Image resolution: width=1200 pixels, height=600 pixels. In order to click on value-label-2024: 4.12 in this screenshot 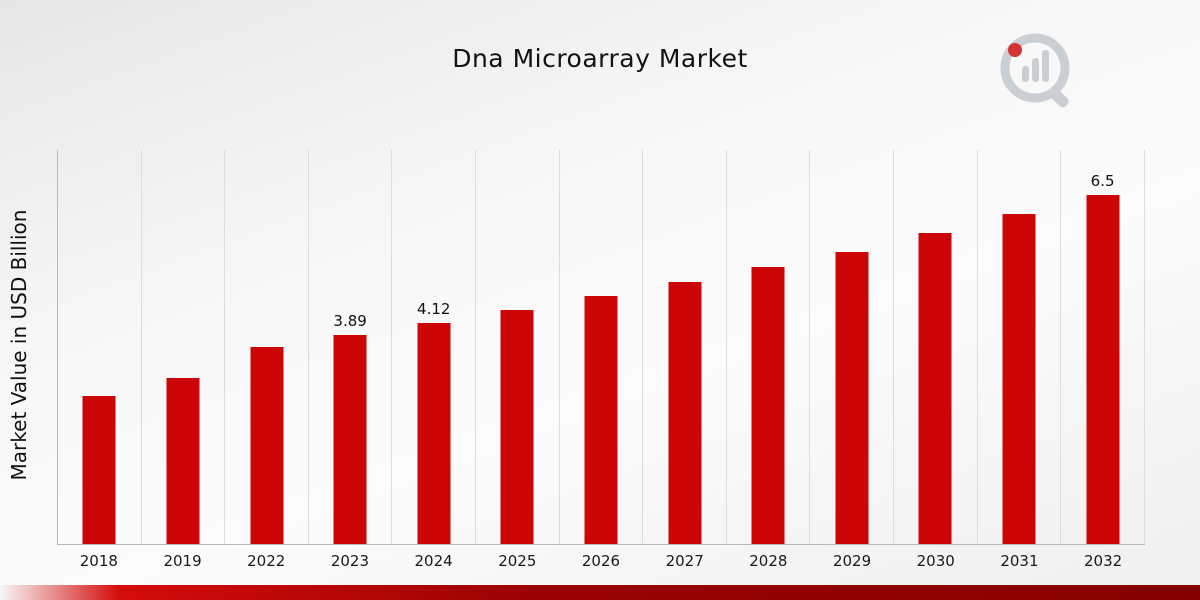, I will do `click(434, 308)`.